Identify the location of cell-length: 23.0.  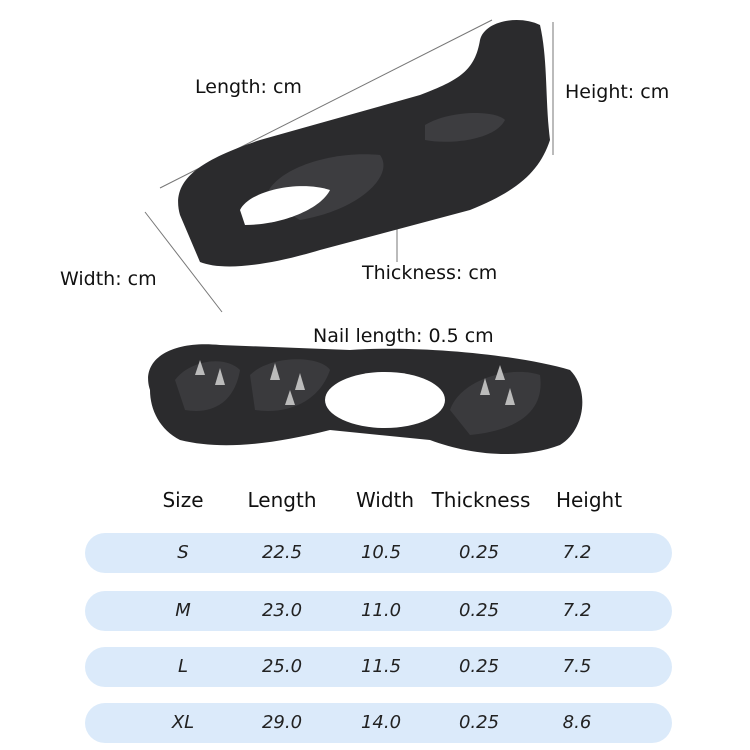
(282, 610).